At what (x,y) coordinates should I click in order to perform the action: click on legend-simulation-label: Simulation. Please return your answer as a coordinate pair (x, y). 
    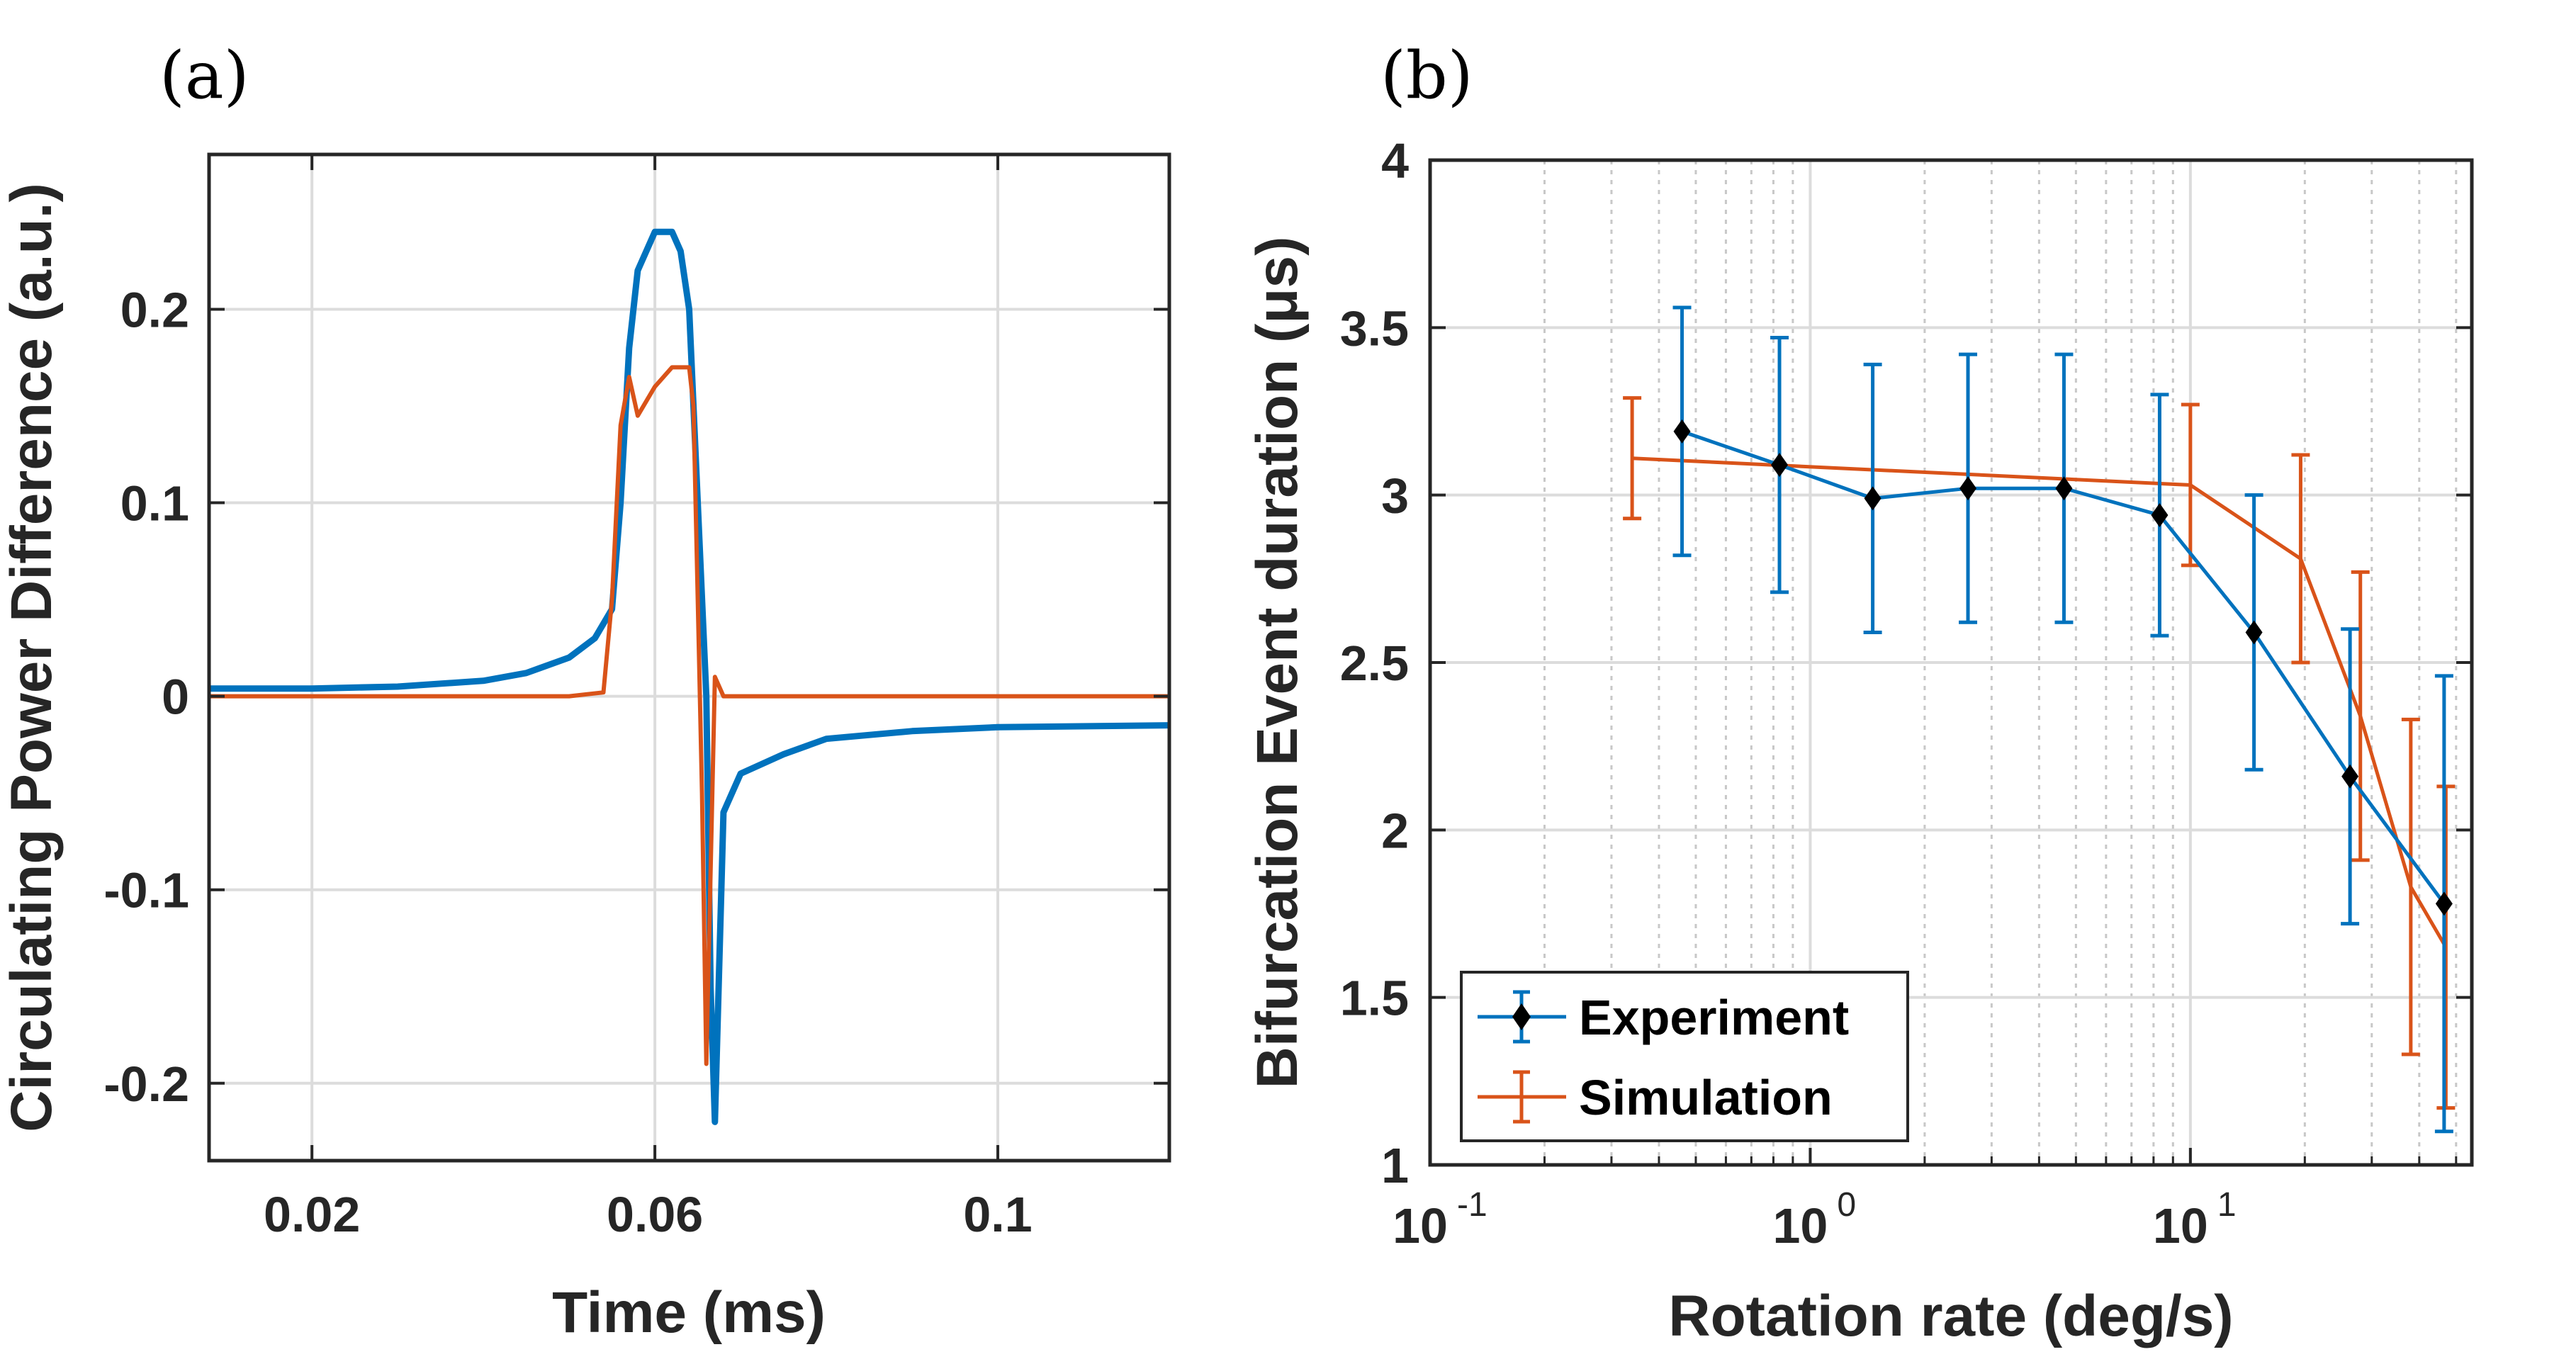
    Looking at the image, I should click on (1706, 1097).